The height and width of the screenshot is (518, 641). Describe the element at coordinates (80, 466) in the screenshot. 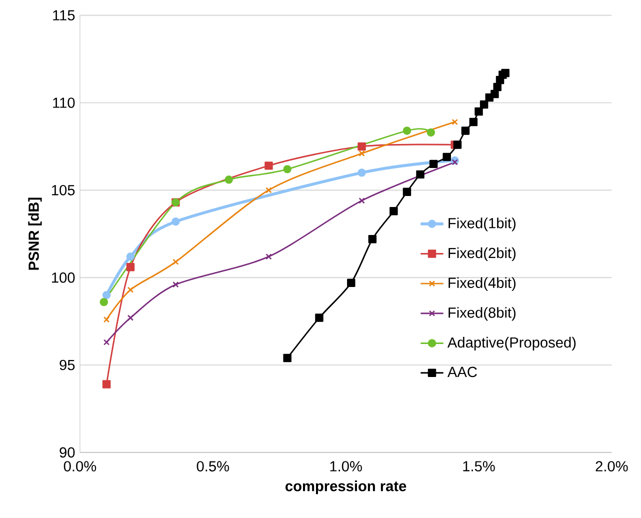

I see `x-tick-label: 0.0%` at that location.